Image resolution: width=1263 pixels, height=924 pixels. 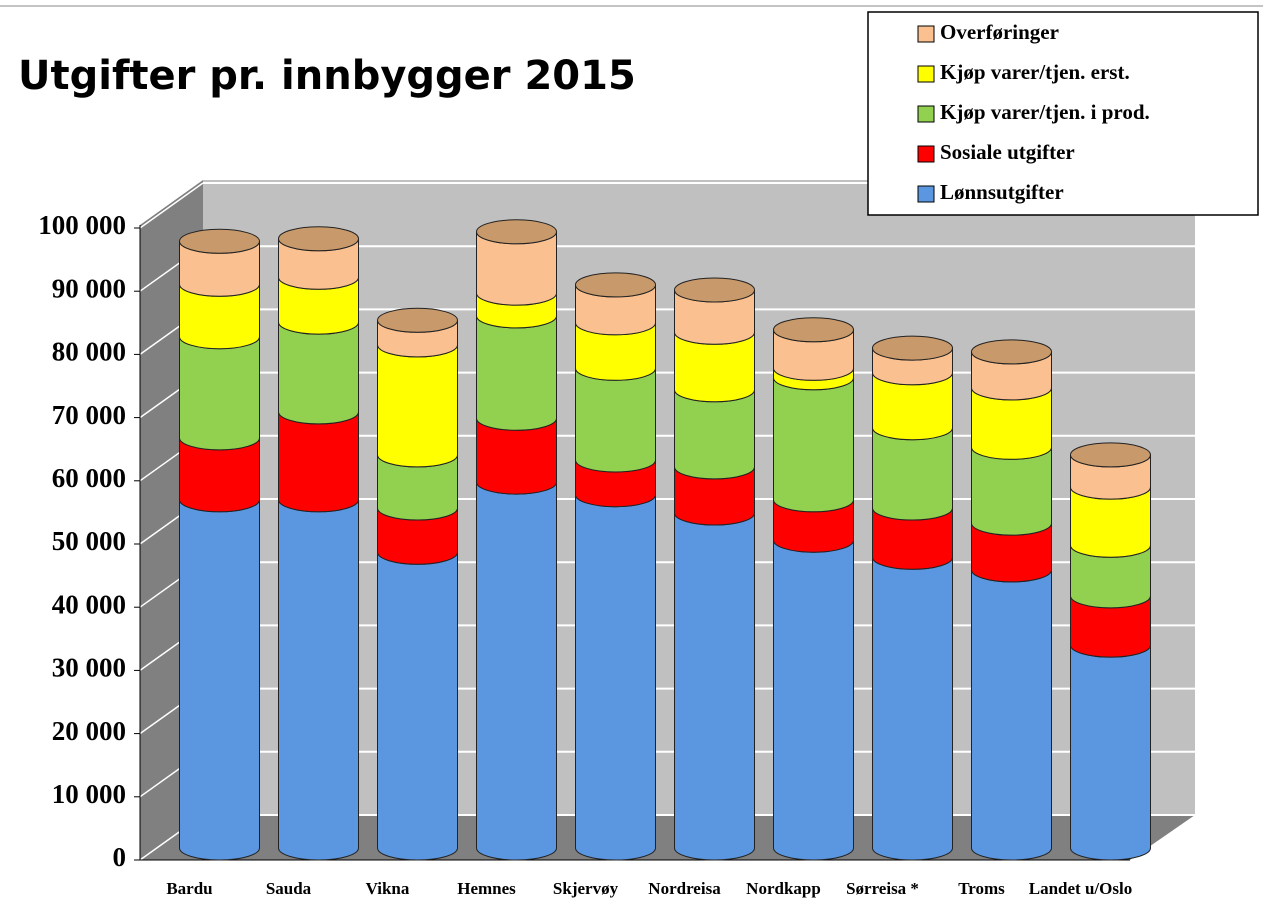 I want to click on y-tick-label: 40 000, so click(x=89, y=604).